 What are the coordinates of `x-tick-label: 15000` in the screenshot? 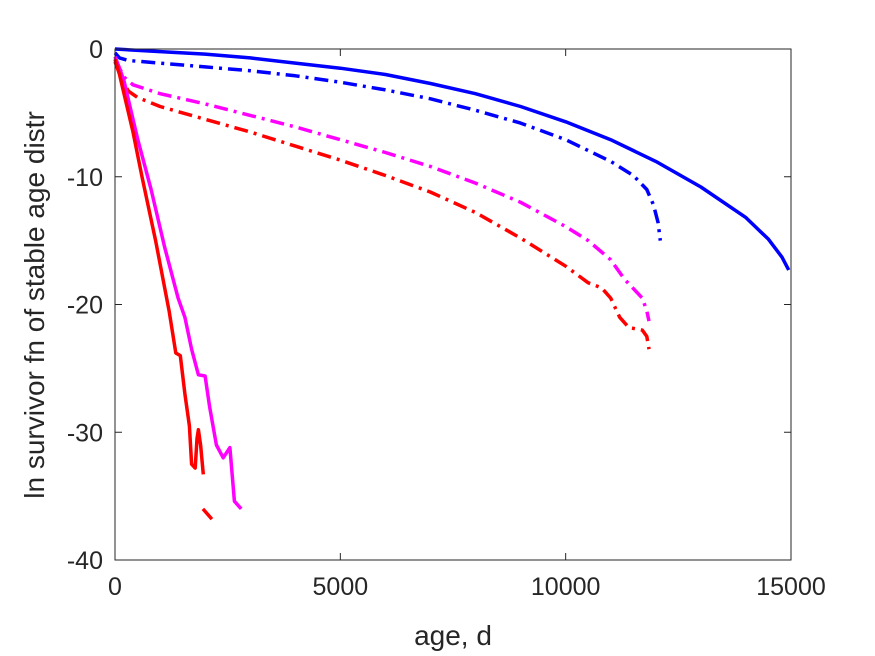 It's located at (791, 587).